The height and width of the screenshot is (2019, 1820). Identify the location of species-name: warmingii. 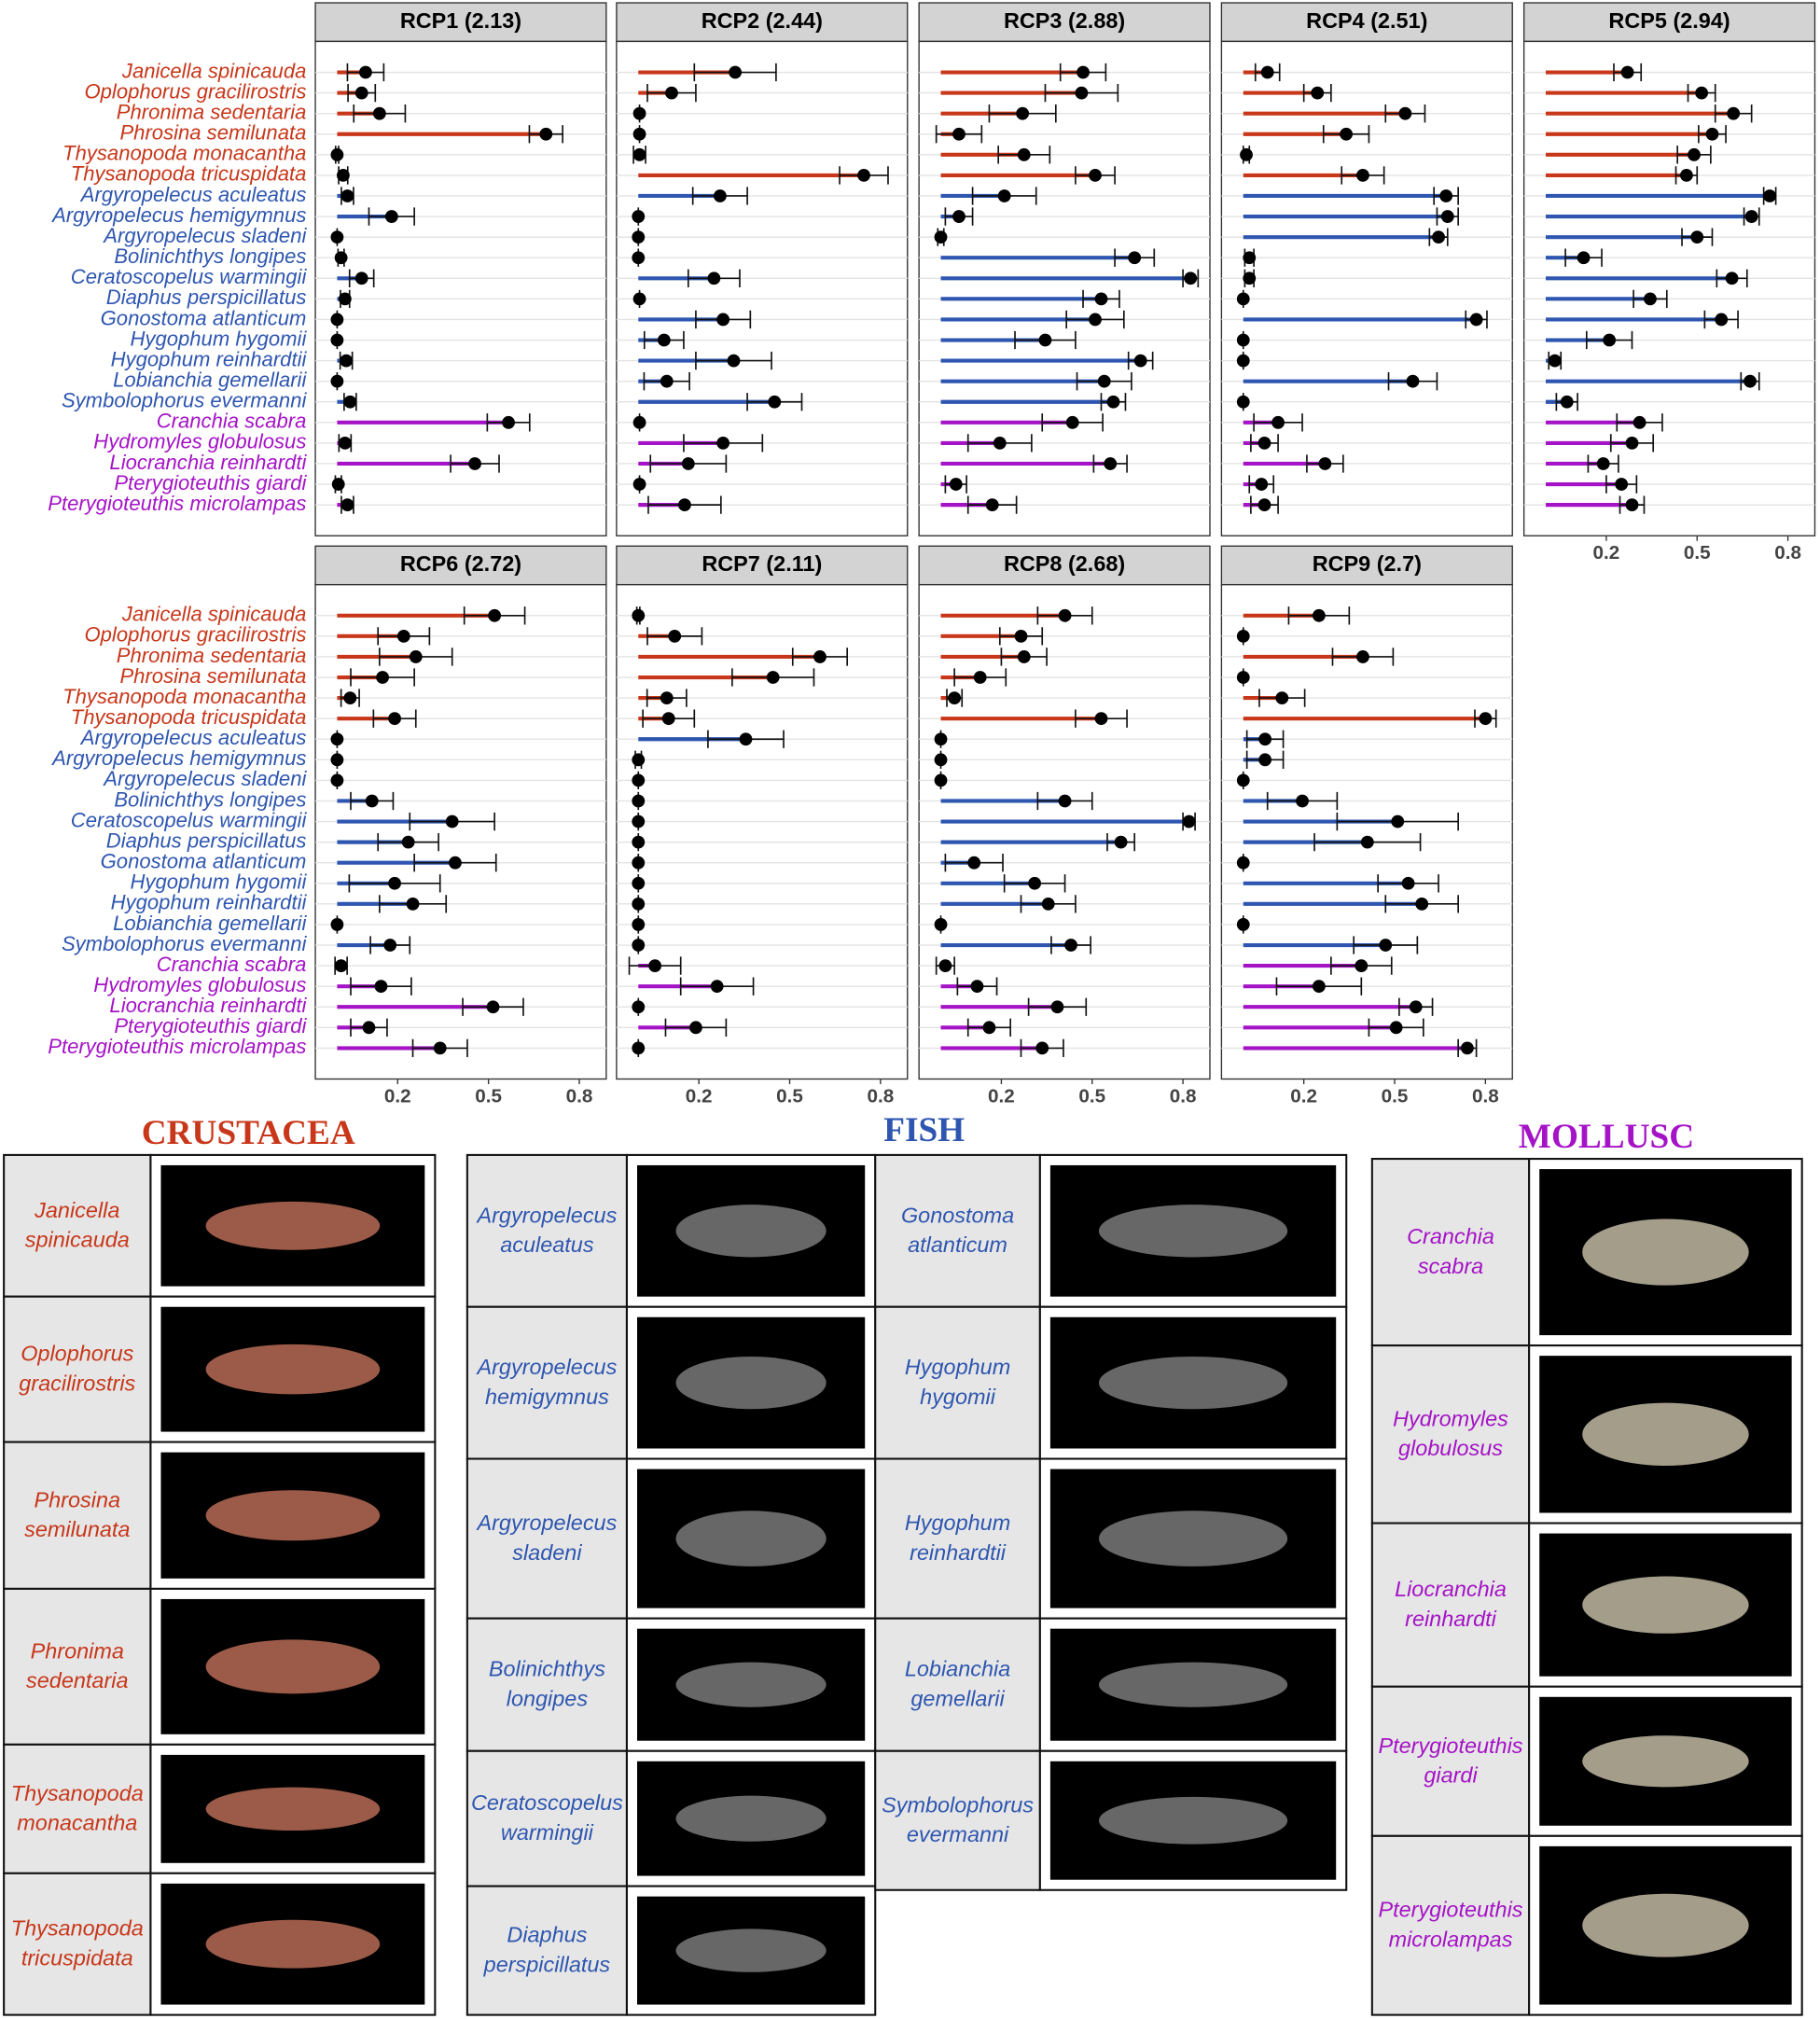
(547, 1832).